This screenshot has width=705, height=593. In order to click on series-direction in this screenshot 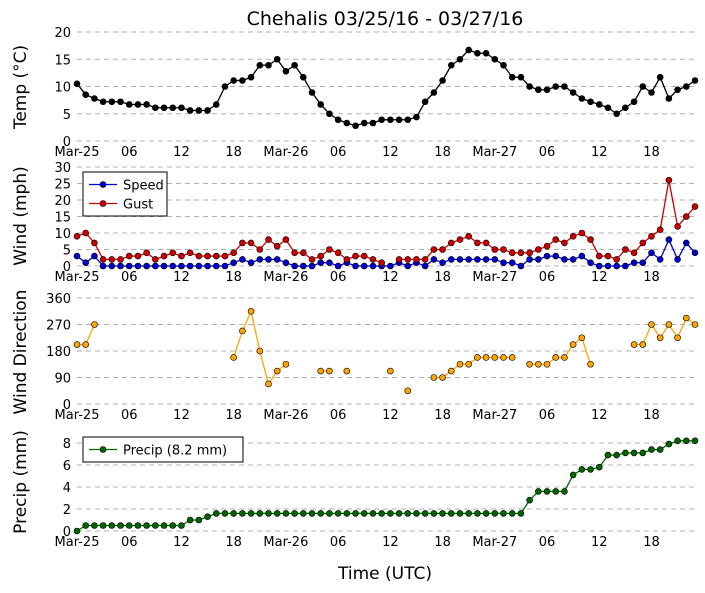, I will do `click(386, 351)`.